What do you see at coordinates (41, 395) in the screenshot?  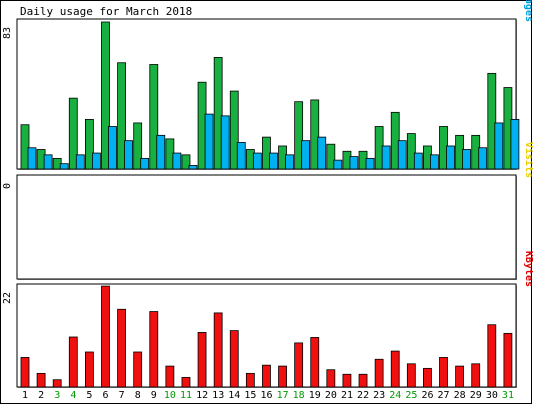 I see `x-tick-label: 2` at bounding box center [41, 395].